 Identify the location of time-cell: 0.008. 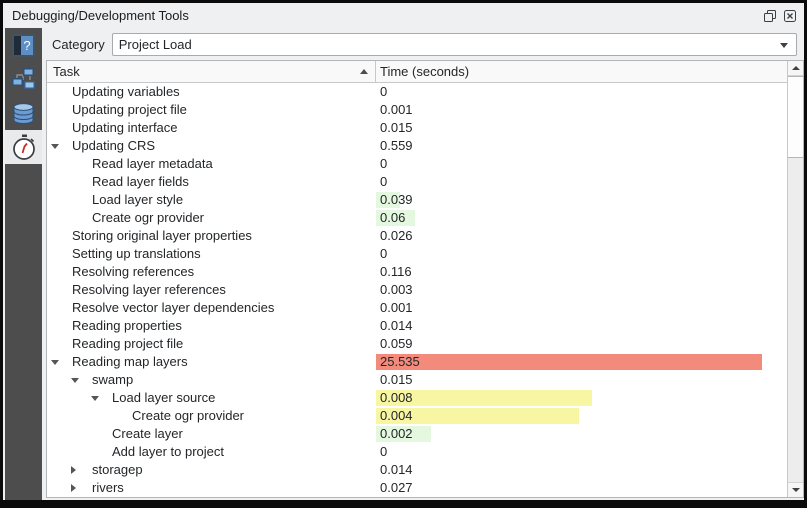
(581, 398).